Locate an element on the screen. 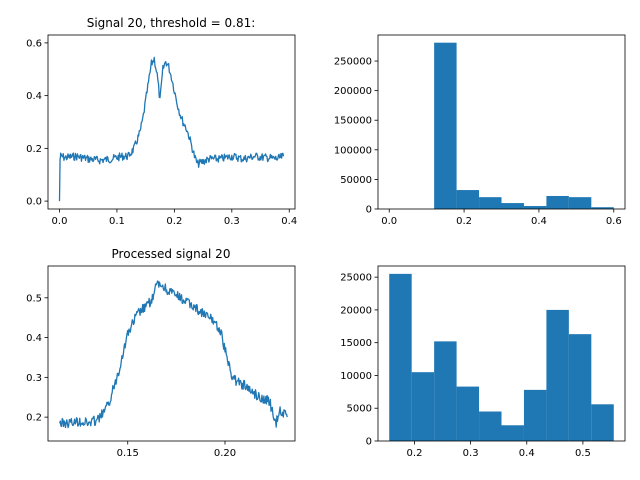 This screenshot has width=640, height=480. processed-signal-ytick-label: 0.3 is located at coordinates (34, 378).